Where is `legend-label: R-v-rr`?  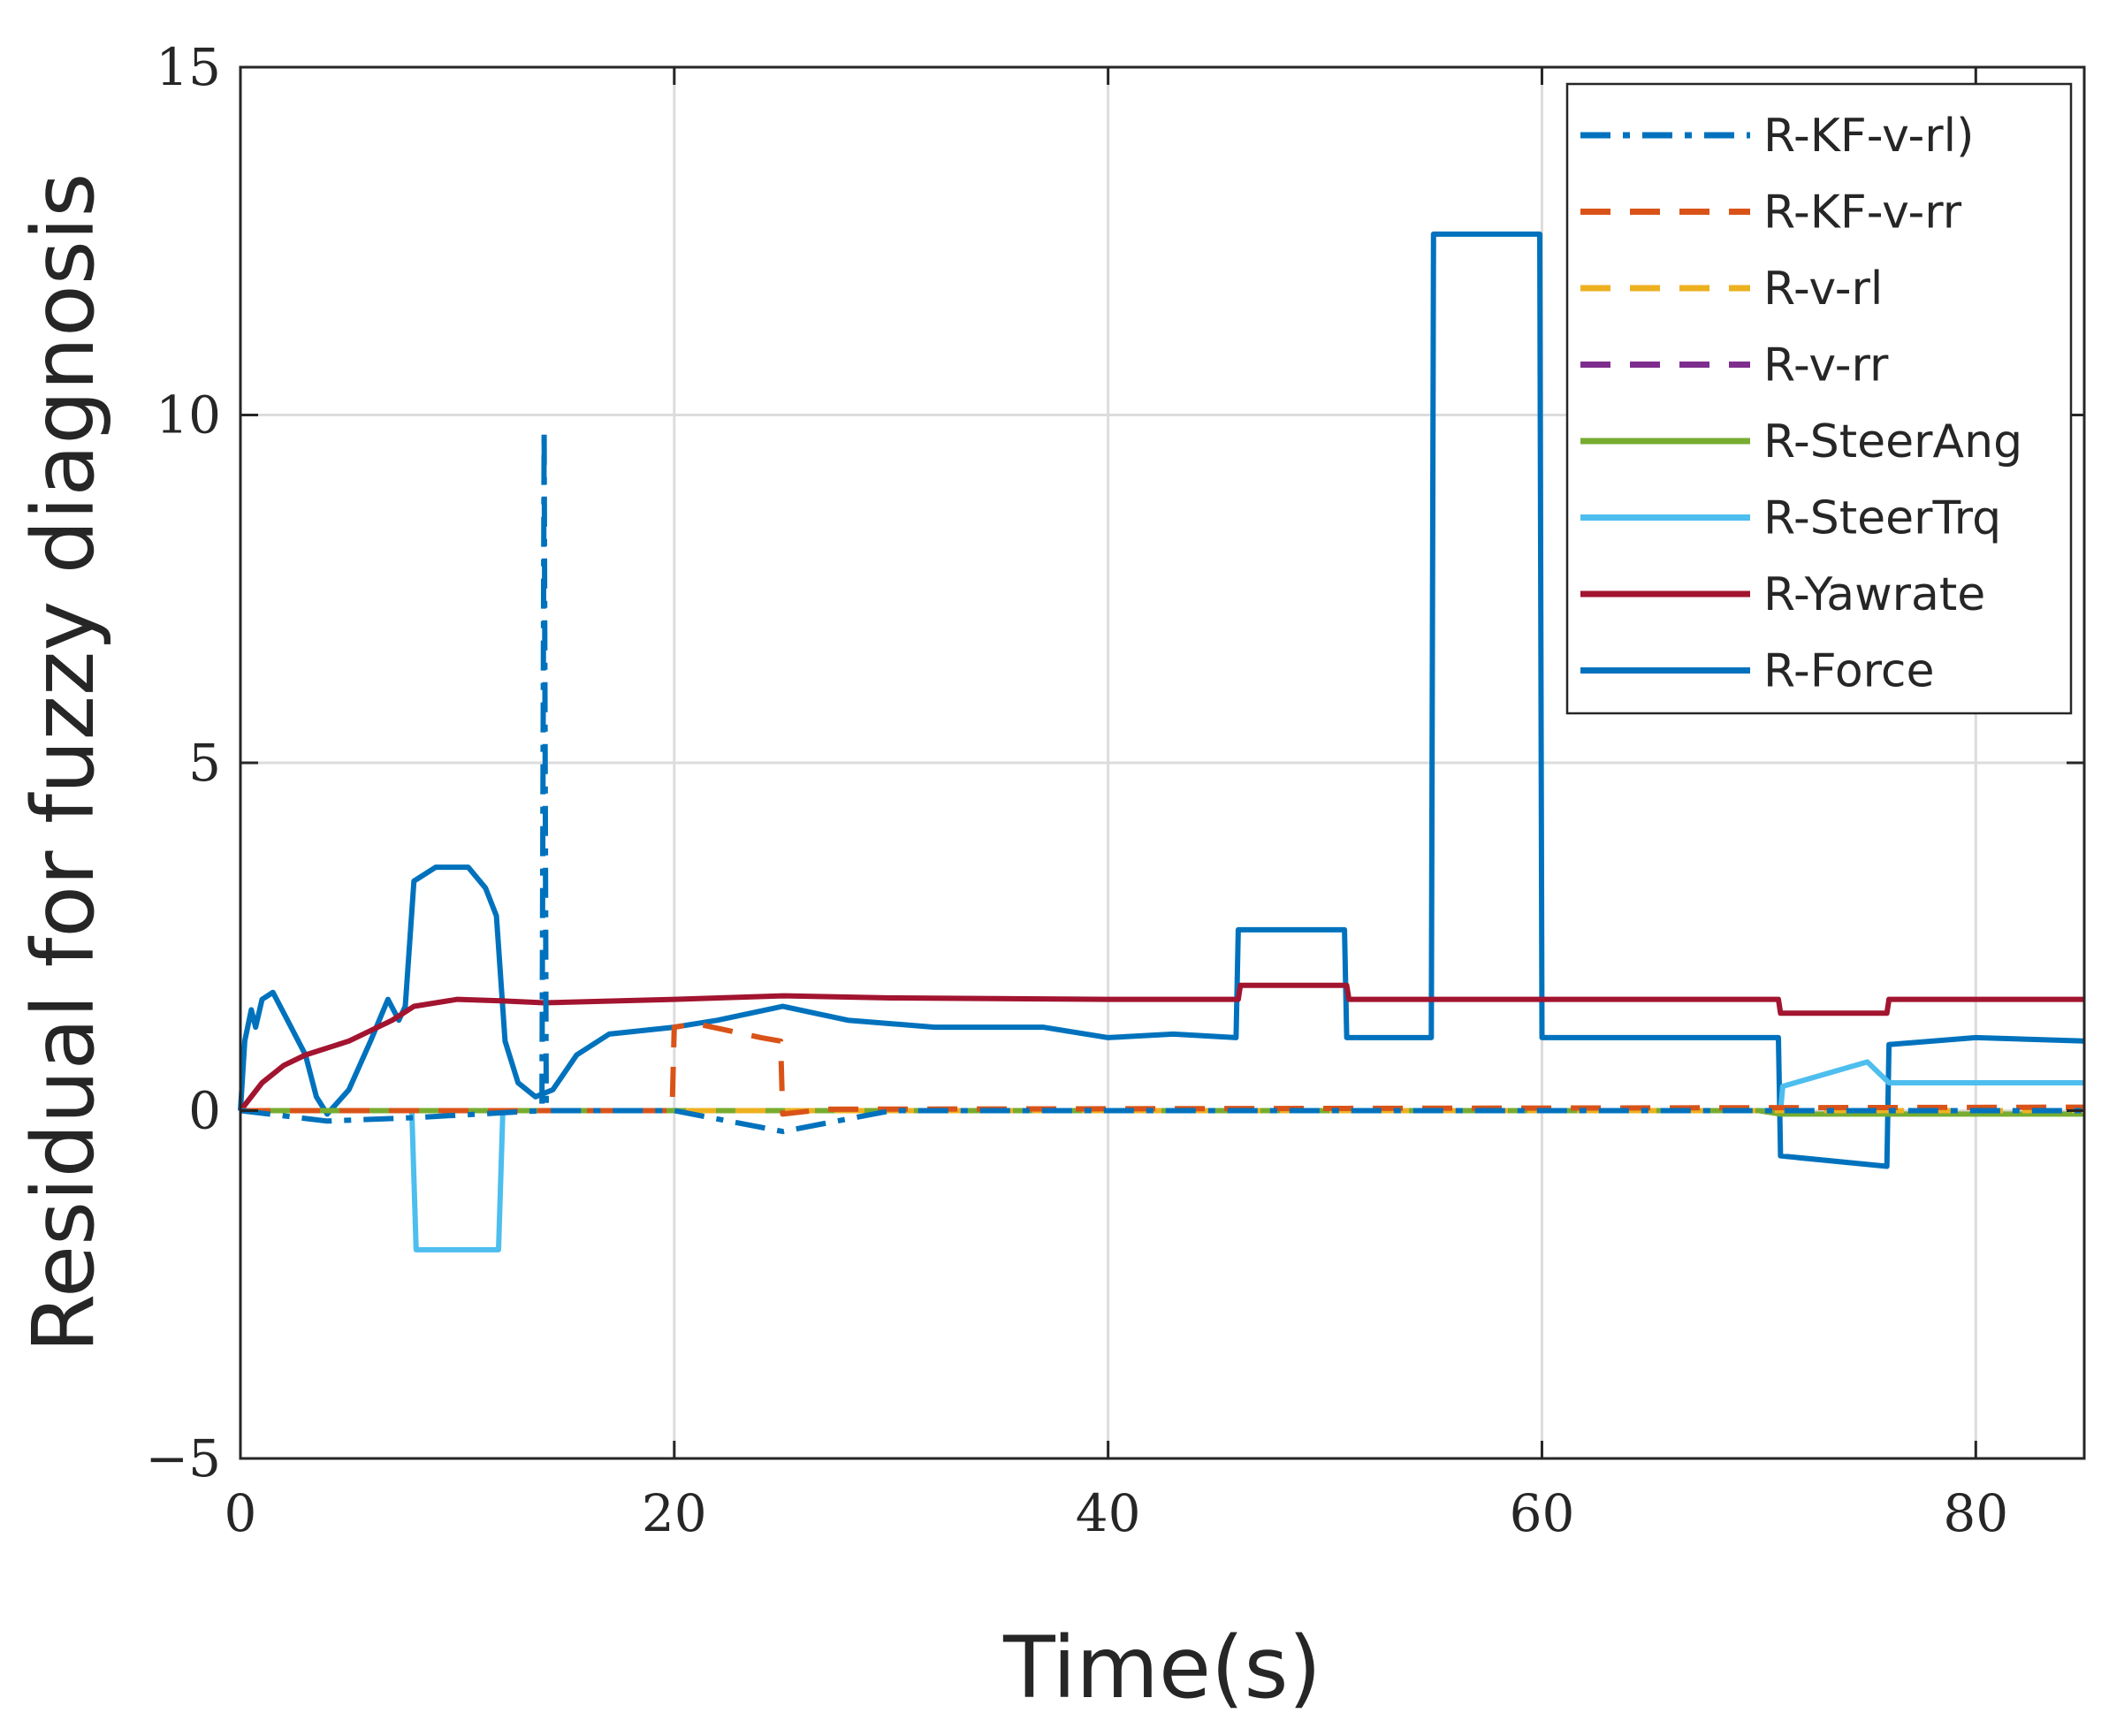
legend-label: R-v-rr is located at coordinates (1826, 366).